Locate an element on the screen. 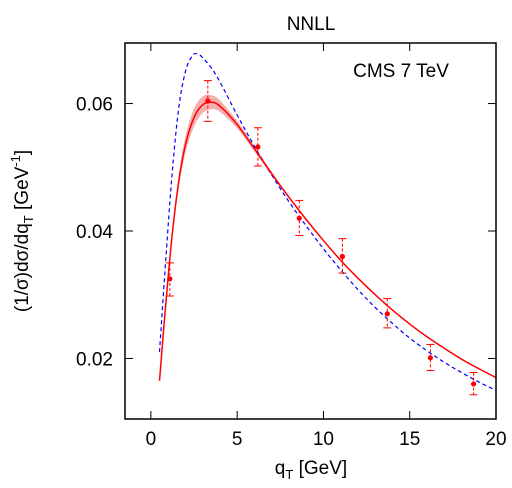 Image resolution: width=512 pixels, height=488 pixels. y-axis-label: (1/σ)dσ/dqT [GeV-1] is located at coordinates (22, 231).